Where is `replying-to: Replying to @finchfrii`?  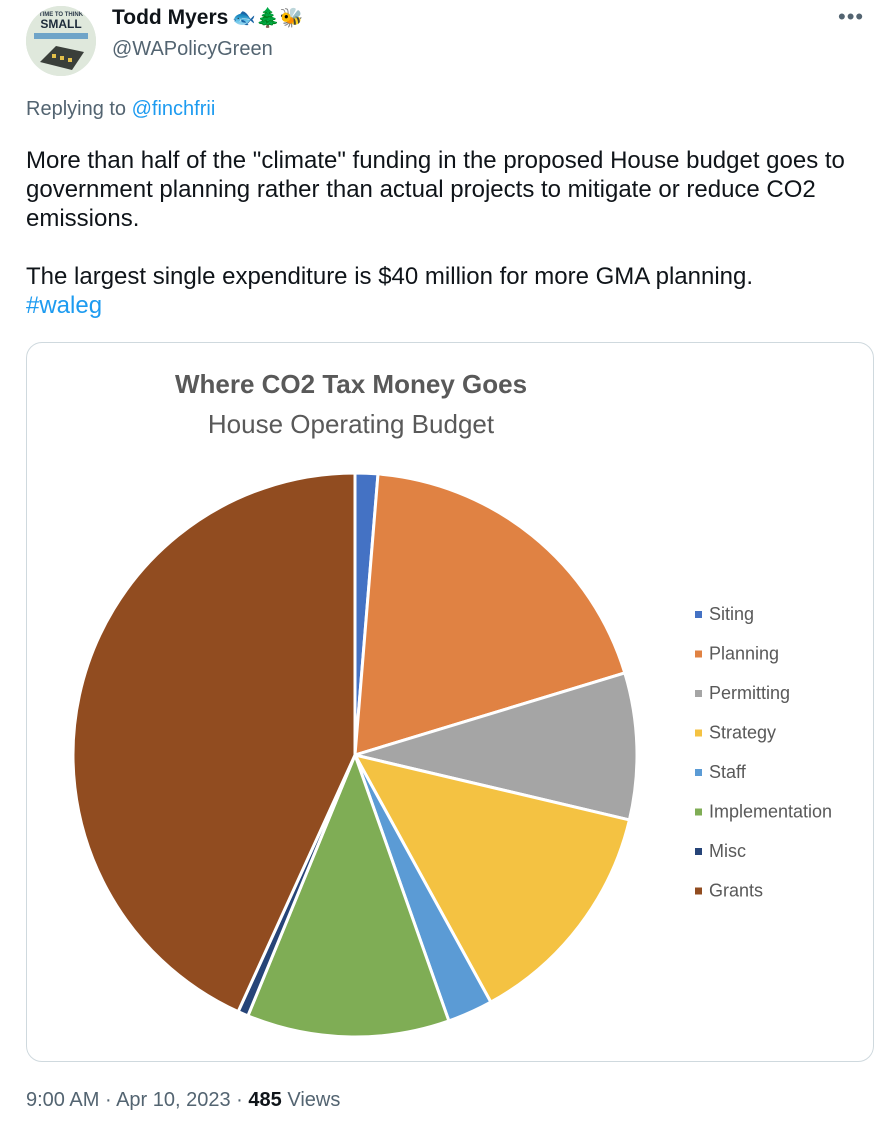
replying-to: Replying to @finchfrii is located at coordinates (120, 109).